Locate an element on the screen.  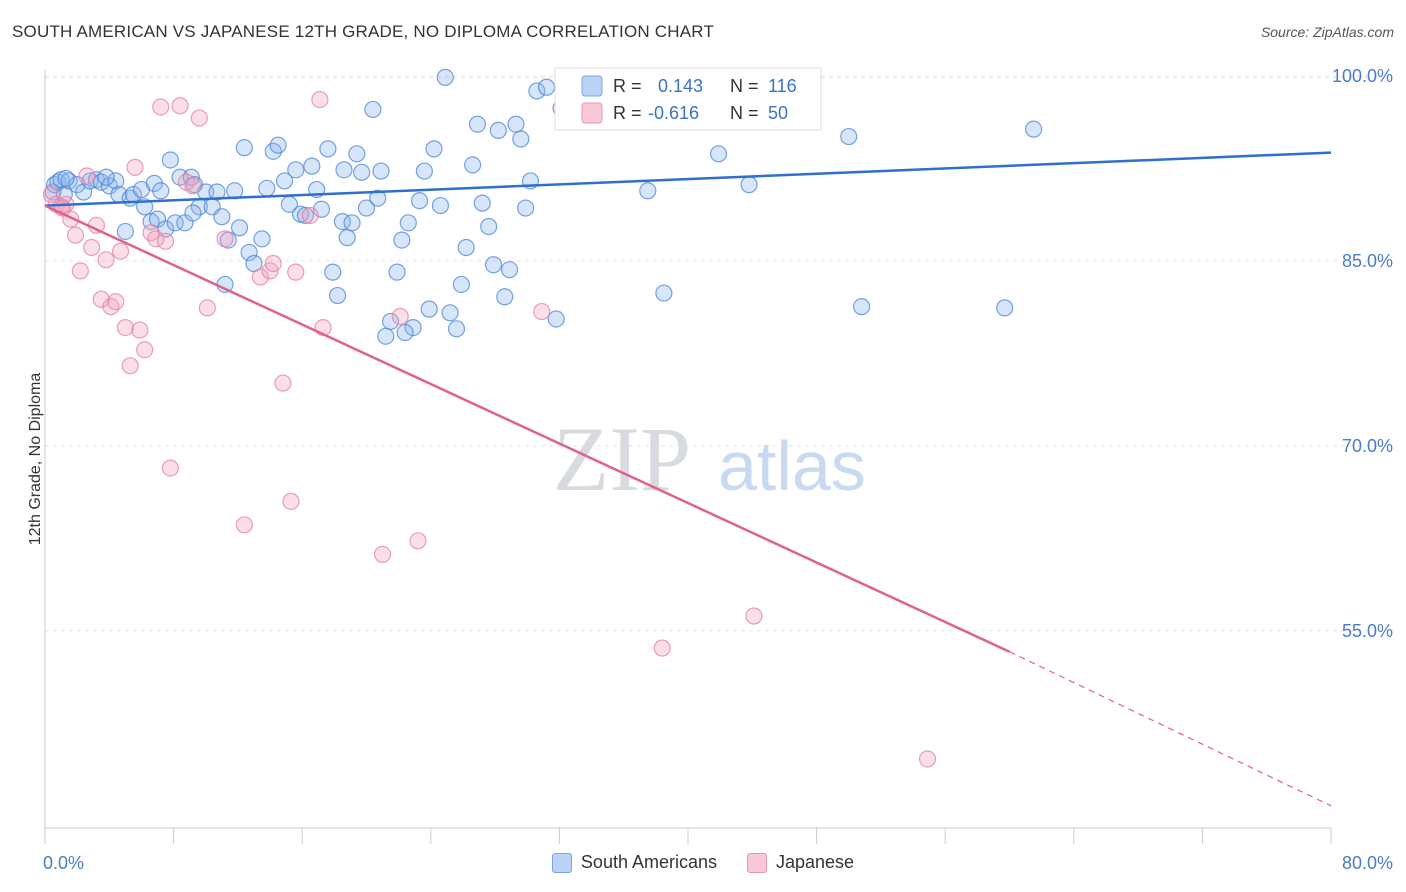
stats-r-label-blue: R = is located at coordinates (627, 86).